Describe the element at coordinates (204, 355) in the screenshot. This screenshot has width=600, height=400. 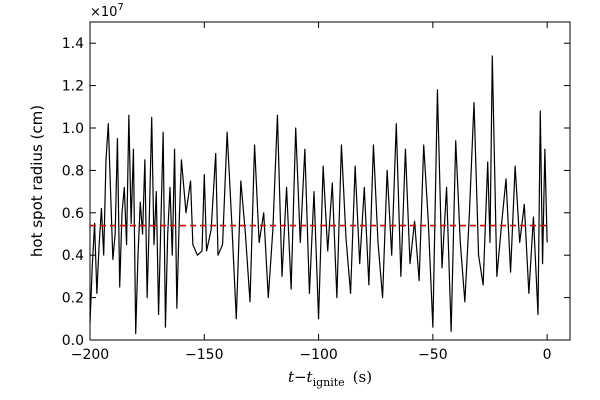
I see `x-tick-label: −150` at that location.